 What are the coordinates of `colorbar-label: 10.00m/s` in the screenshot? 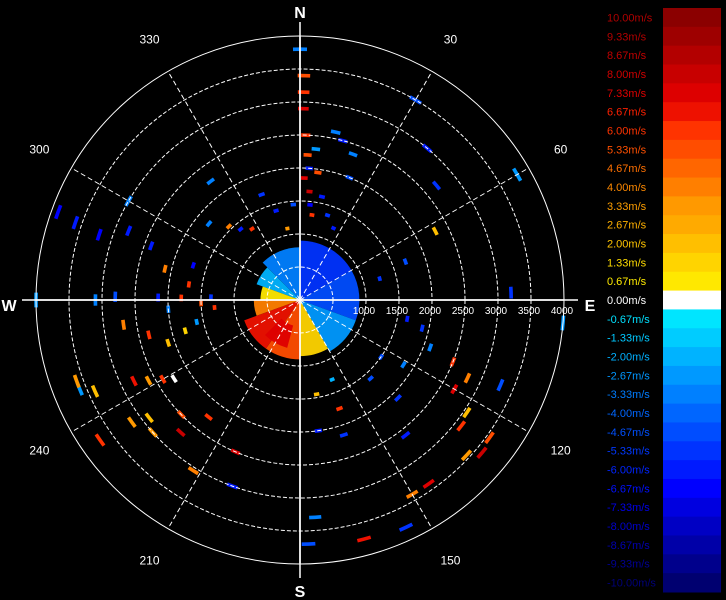 It's located at (630, 18).